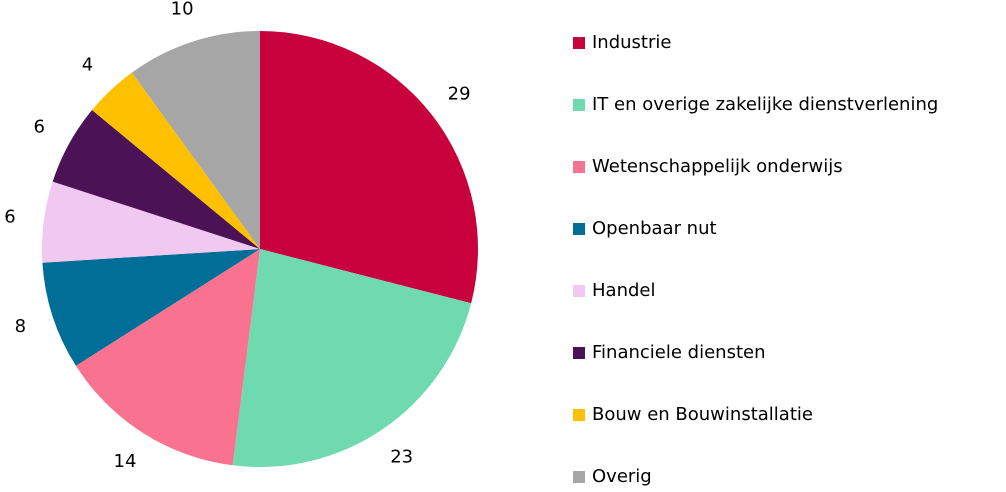 The height and width of the screenshot is (492, 1006). Describe the element at coordinates (623, 290) in the screenshot. I see `legend-label: Handel` at that location.